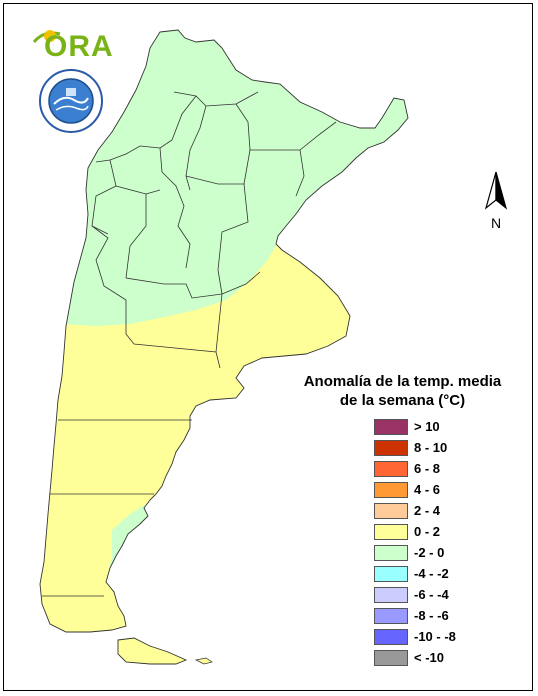 The image size is (538, 696). I want to click on legend-item: > 10, so click(434, 428).